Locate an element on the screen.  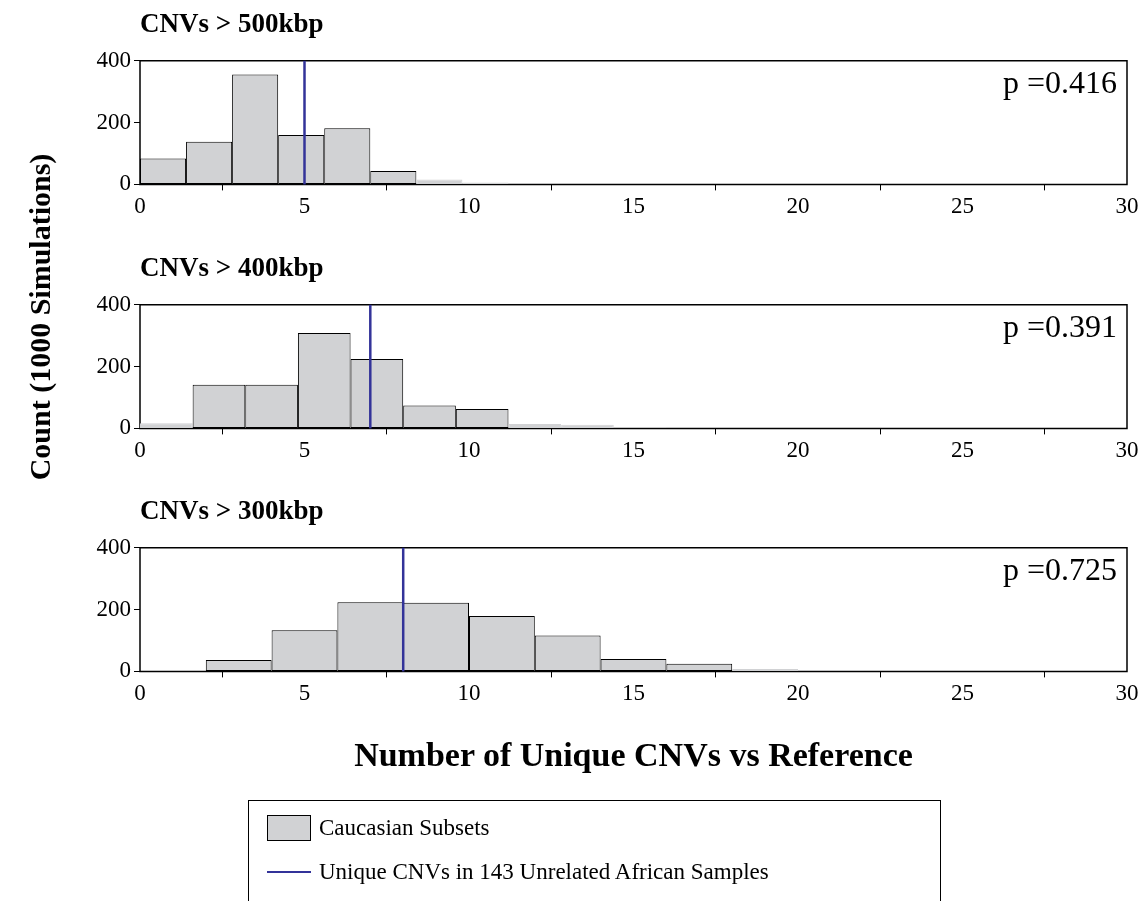
annotation: p =0.416 is located at coordinates (1059, 82).